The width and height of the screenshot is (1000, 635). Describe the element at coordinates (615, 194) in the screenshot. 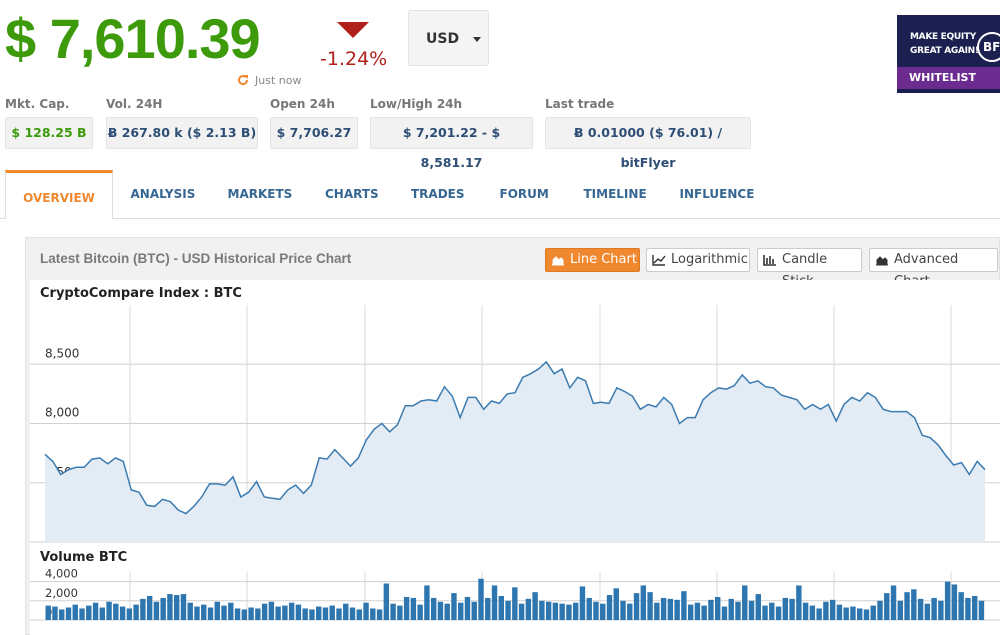

I see `tab: TIMELINE` at that location.